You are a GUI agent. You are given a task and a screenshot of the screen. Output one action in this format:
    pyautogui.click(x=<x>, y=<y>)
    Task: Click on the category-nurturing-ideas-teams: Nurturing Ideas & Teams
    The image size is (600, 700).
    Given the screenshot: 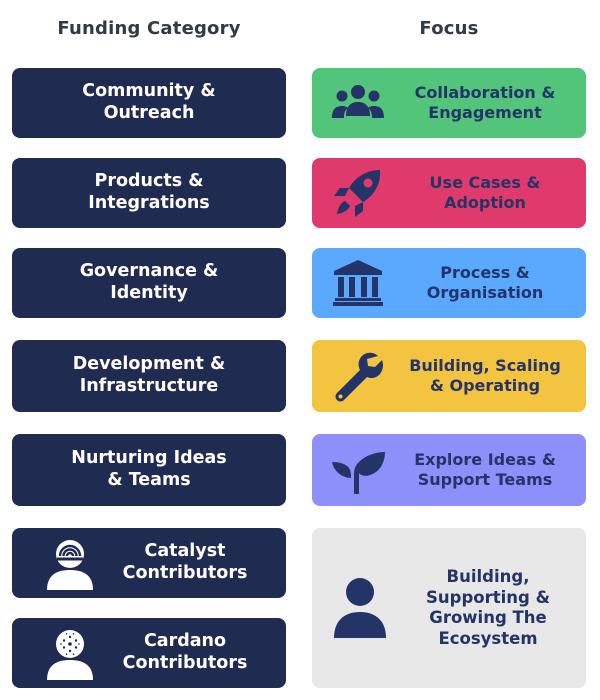 What is the action you would take?
    pyautogui.click(x=149, y=470)
    